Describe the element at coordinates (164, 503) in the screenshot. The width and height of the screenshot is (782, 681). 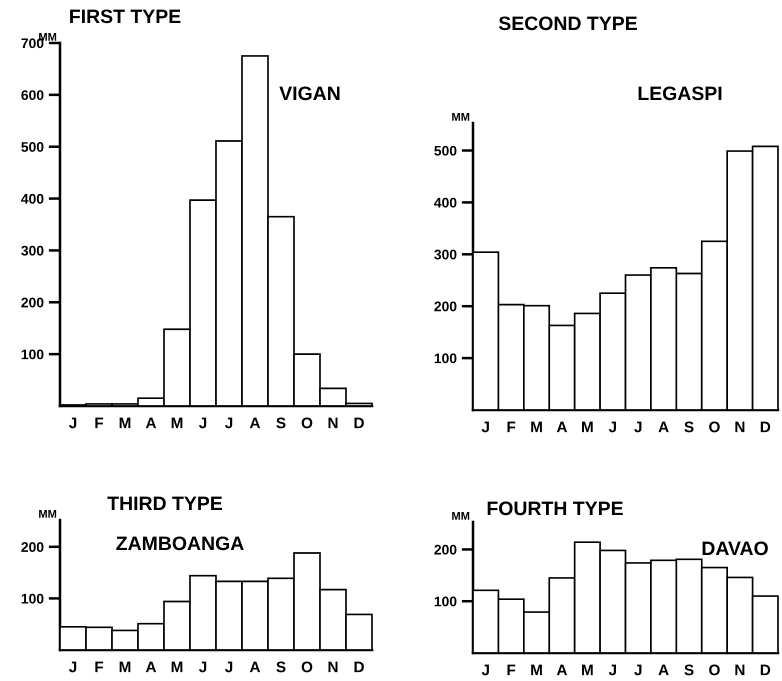
I see `chart-title: THIRD TYPE` at that location.